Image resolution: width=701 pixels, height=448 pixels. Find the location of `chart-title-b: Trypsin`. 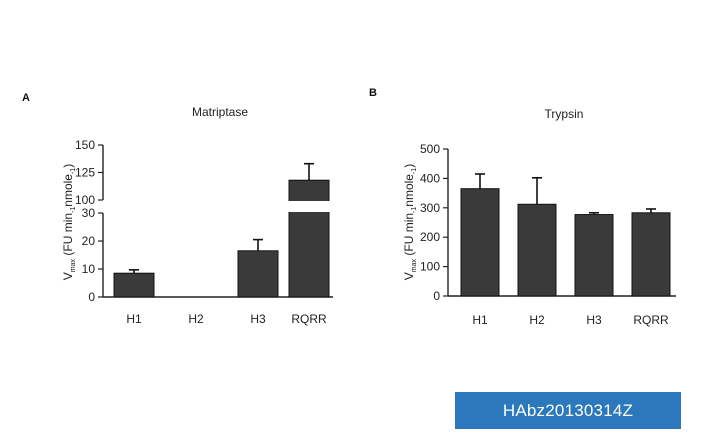

chart-title-b: Trypsin is located at coordinates (564, 114).